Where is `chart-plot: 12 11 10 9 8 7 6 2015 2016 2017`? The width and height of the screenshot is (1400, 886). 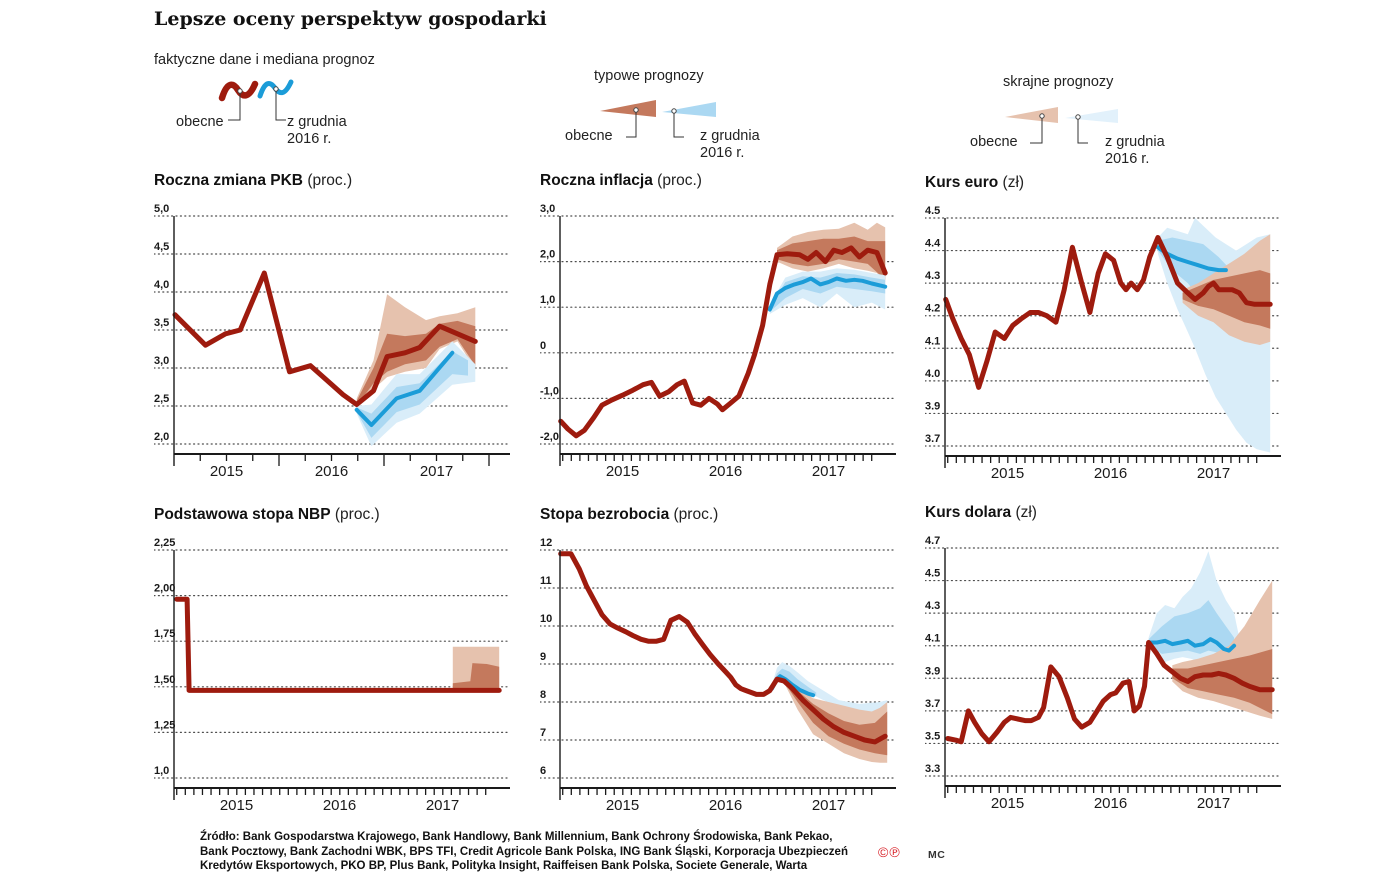
chart-plot: 12 11 10 9 8 7 6 2015 2016 2017 is located at coordinates (718, 675).